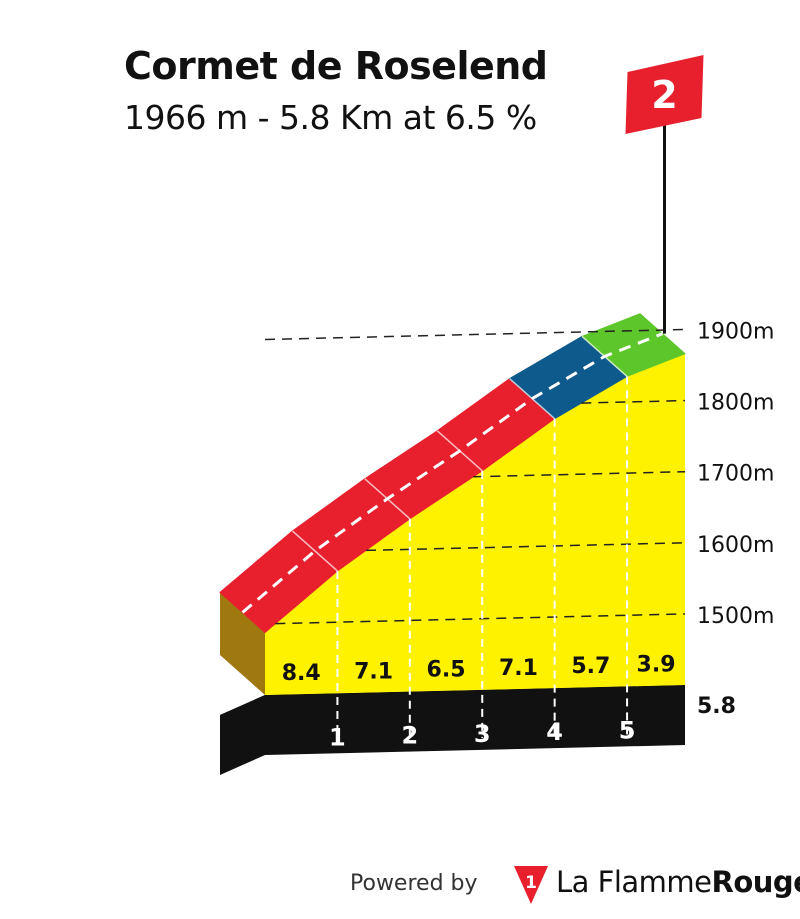  I want to click on climb-title: Cormet de Roselend, so click(336, 66).